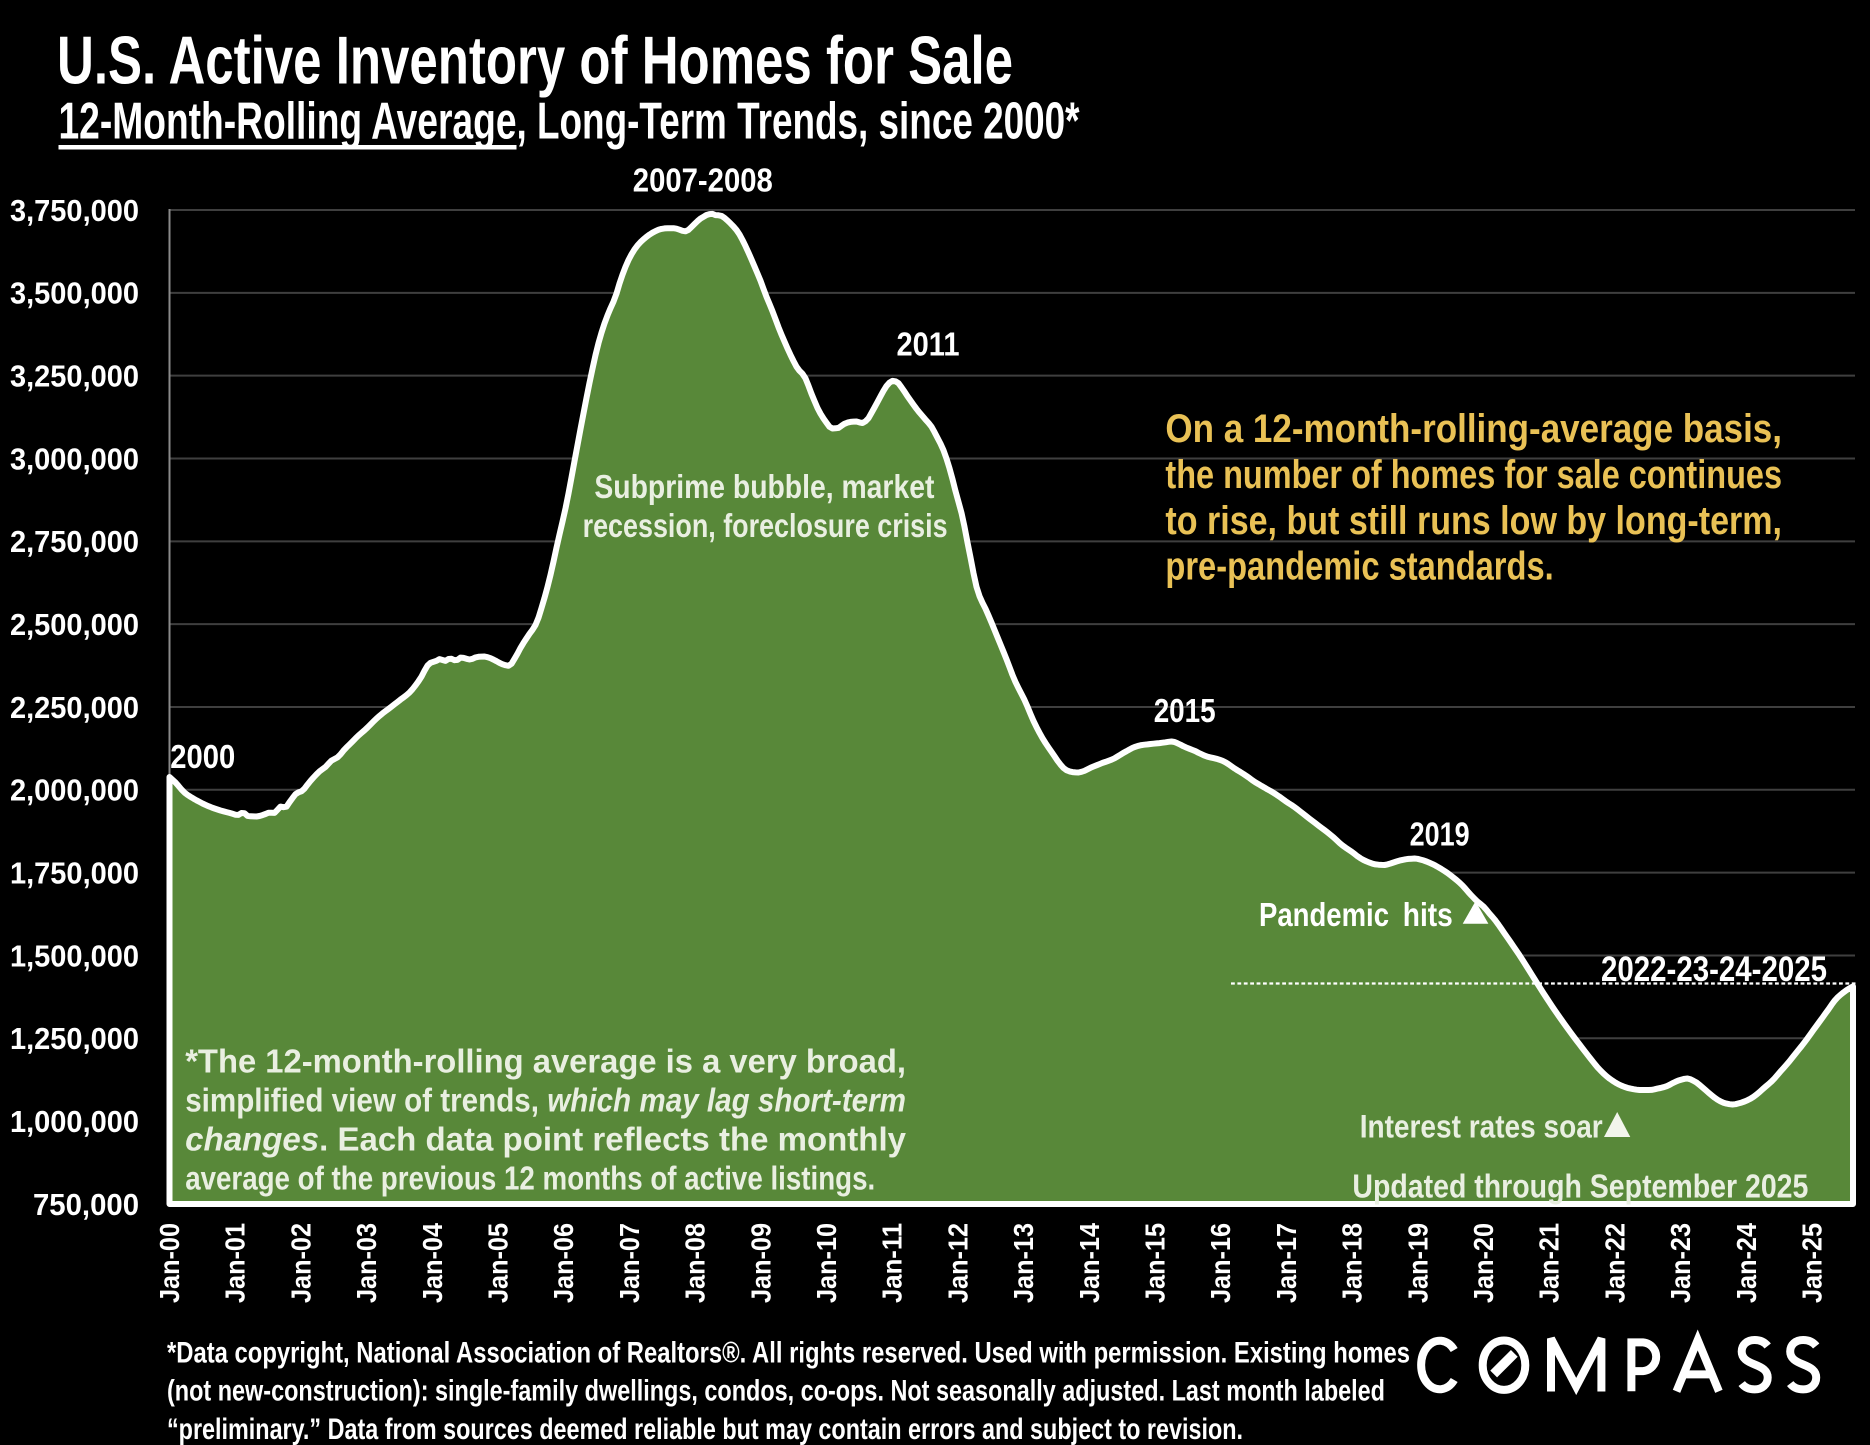 This screenshot has width=1870, height=1445. What do you see at coordinates (235, 1263) in the screenshot?
I see `svg-text: Jan-01` at bounding box center [235, 1263].